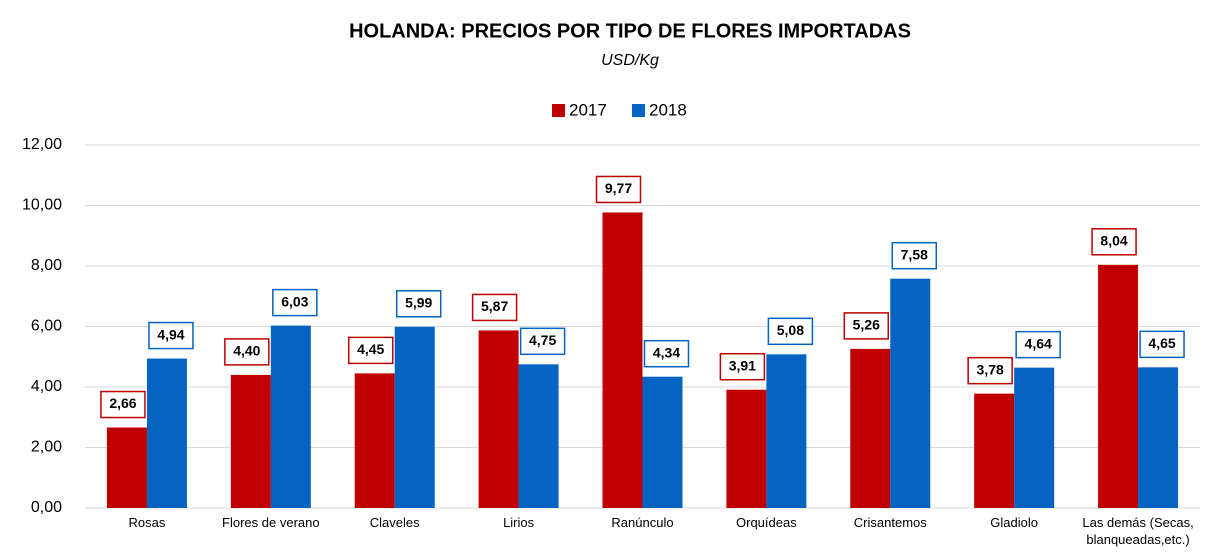 This screenshot has width=1206, height=558. What do you see at coordinates (46, 386) in the screenshot?
I see `y-tick-label: 4,00` at bounding box center [46, 386].